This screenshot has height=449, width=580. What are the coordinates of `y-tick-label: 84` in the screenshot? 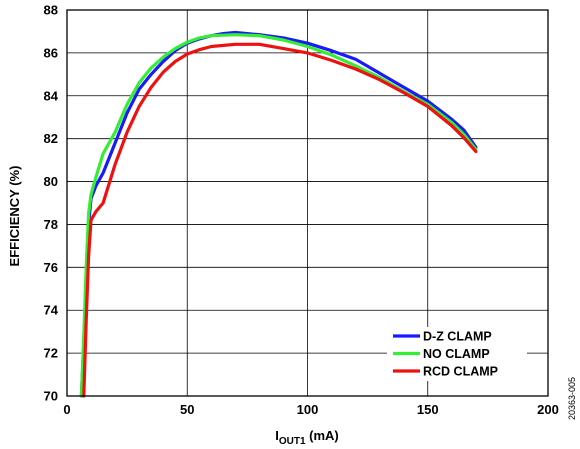 It's located at (51, 95).